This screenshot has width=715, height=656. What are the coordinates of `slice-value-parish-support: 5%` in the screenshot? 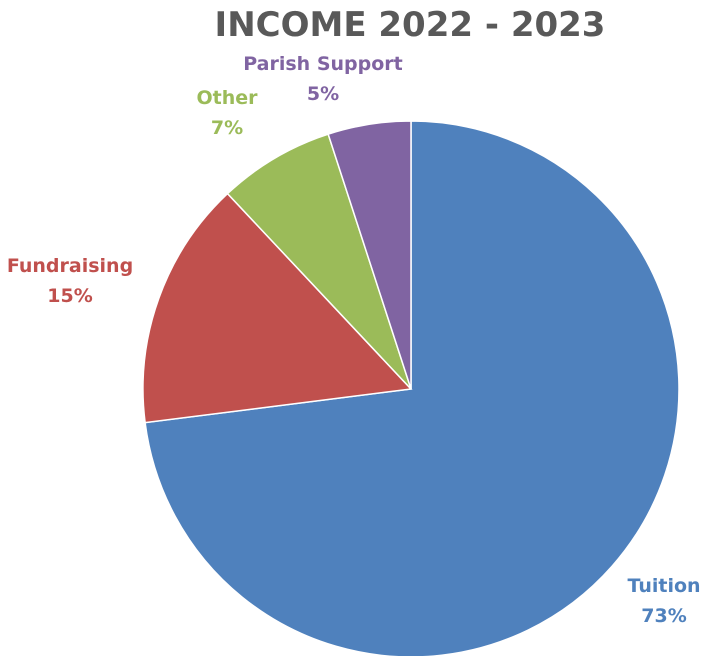 It's located at (323, 94).